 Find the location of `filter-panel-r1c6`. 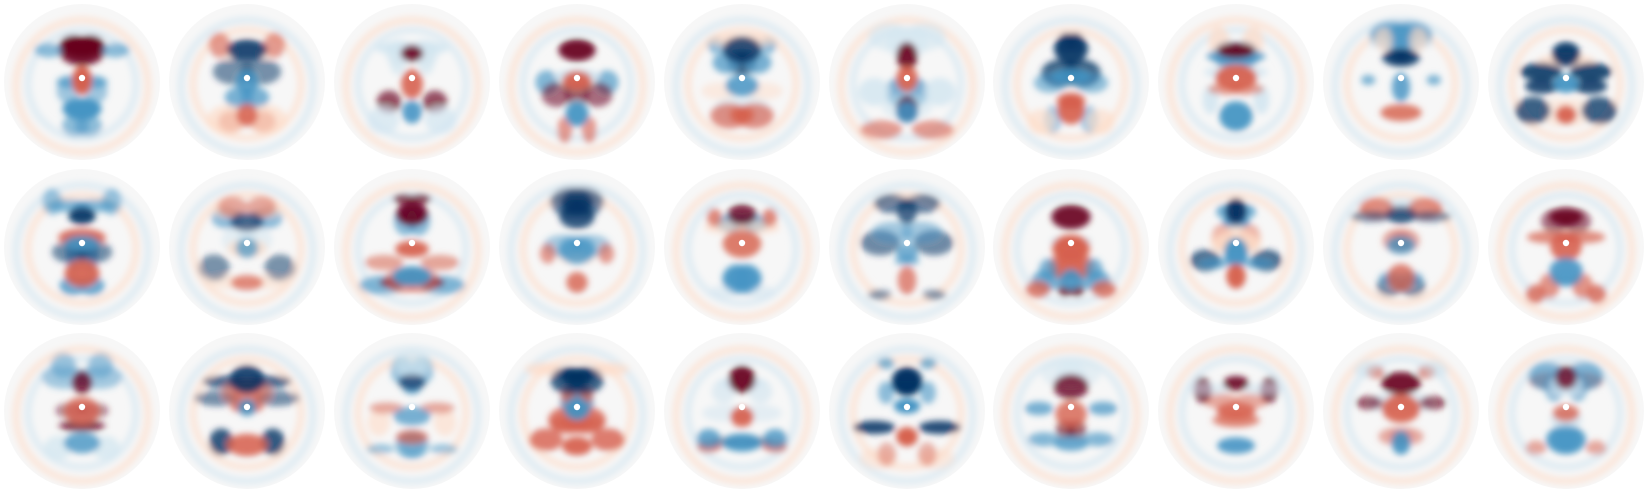

filter-panel-r1c6 is located at coordinates (907, 82).